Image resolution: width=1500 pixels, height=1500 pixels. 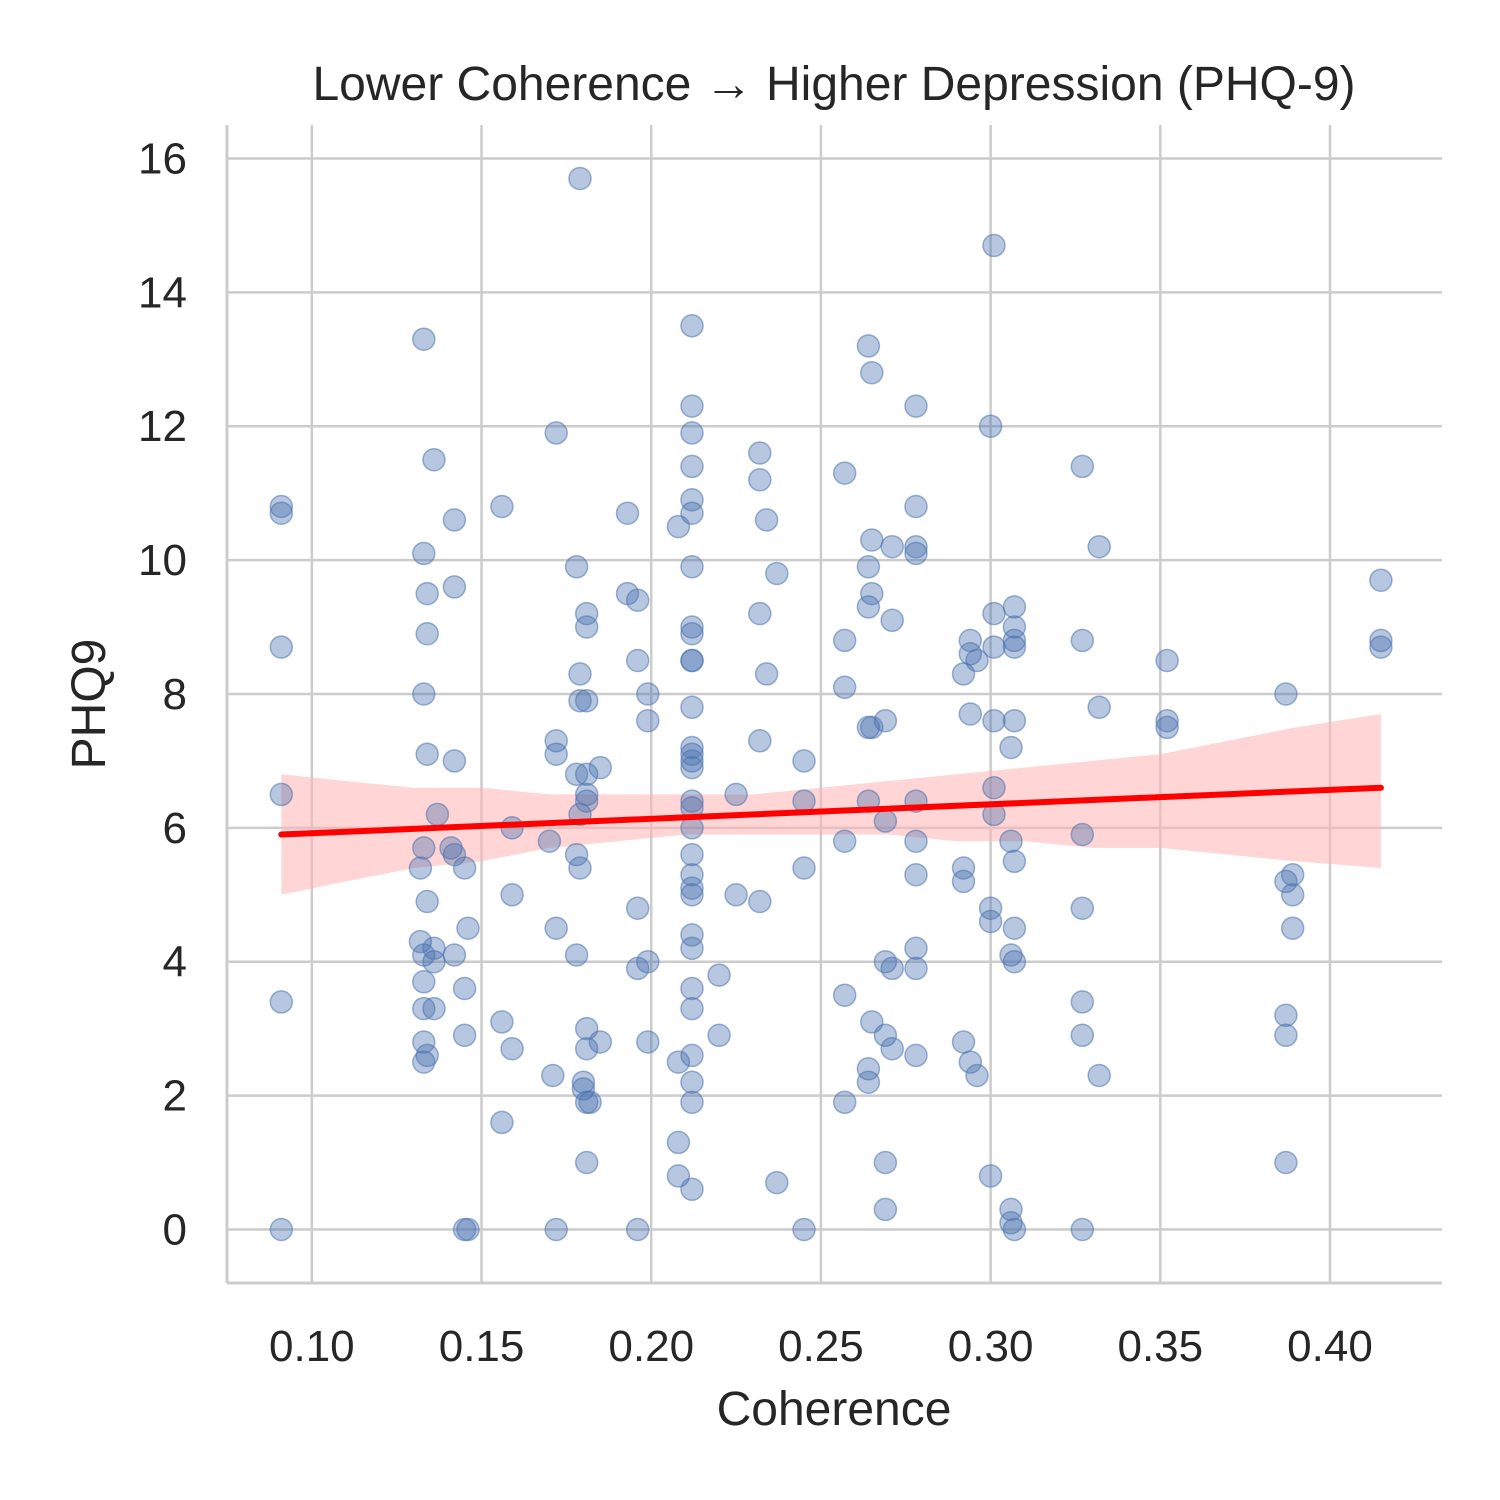 I want to click on y-tick-label: 2, so click(x=175, y=1096).